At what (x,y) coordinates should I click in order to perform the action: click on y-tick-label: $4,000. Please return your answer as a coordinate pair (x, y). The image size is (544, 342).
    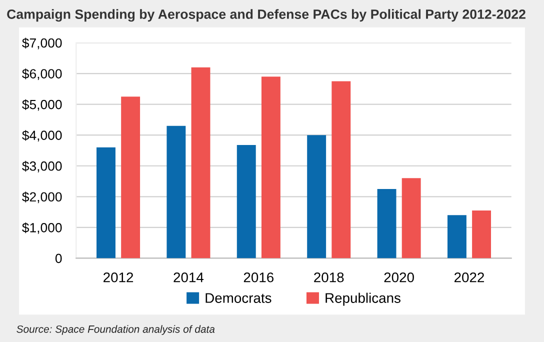
    Looking at the image, I should click on (42, 136).